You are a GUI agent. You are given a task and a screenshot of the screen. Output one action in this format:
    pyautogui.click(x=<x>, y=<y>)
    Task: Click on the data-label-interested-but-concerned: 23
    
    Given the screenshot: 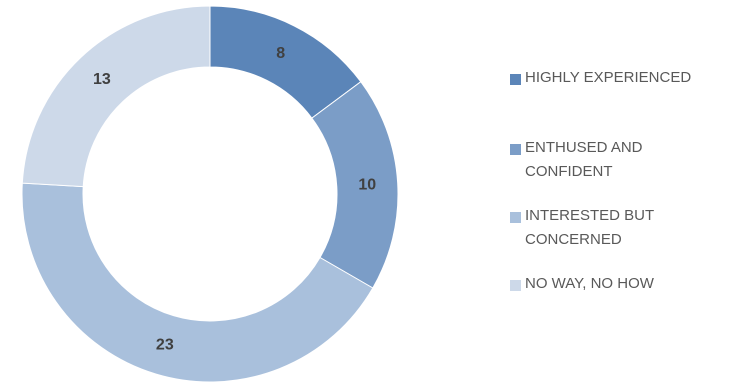 What is the action you would take?
    pyautogui.click(x=165, y=344)
    